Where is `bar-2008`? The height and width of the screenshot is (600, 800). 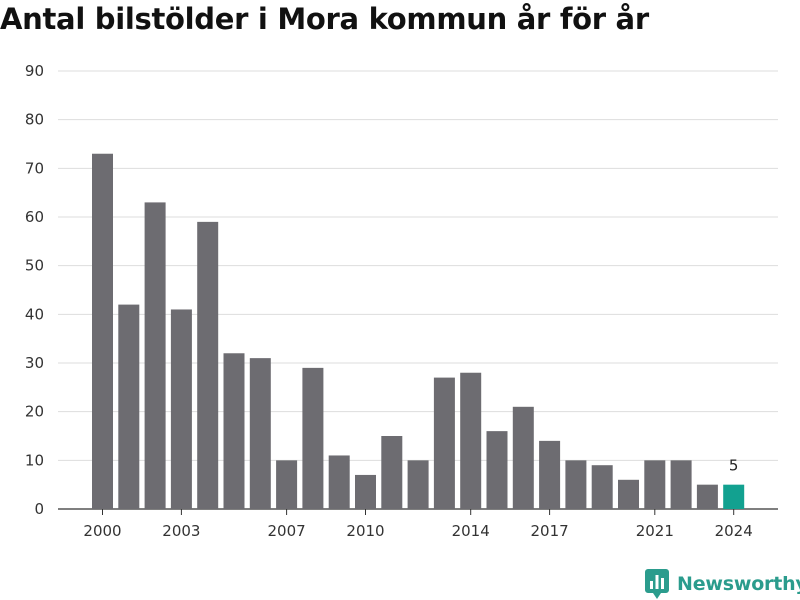
bar-2008 is located at coordinates (313, 438).